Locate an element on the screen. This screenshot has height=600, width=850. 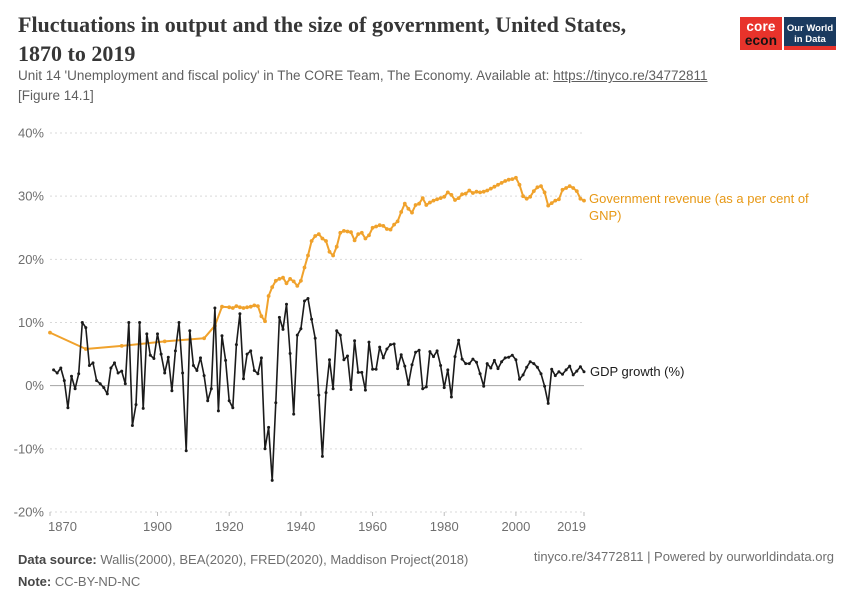
core-logo-text-bottom: econ is located at coordinates (761, 40).